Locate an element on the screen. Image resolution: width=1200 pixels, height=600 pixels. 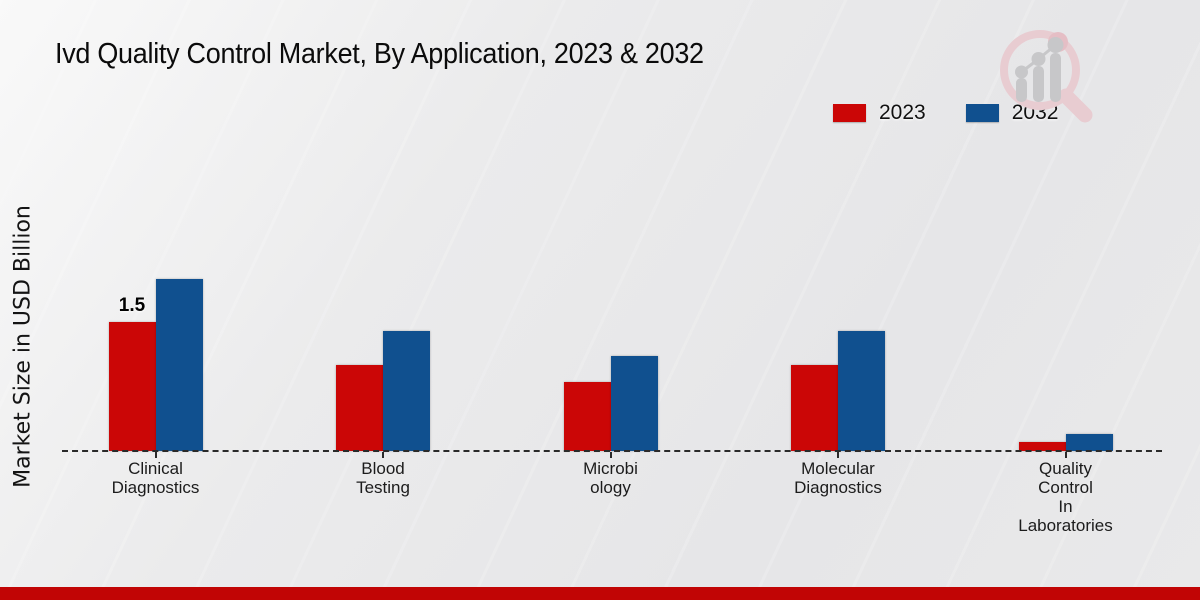
bar-2023-cat1 is located at coordinates (359, 408).